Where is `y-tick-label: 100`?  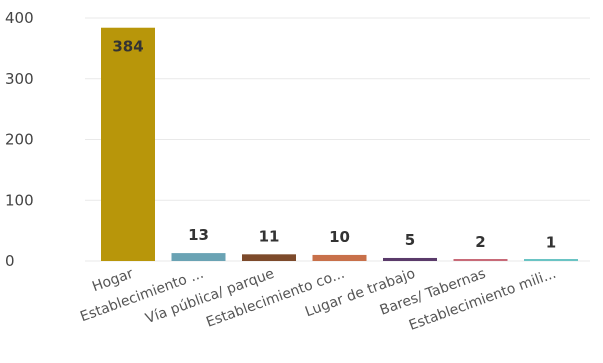
y-tick-label: 100 is located at coordinates (19, 200).